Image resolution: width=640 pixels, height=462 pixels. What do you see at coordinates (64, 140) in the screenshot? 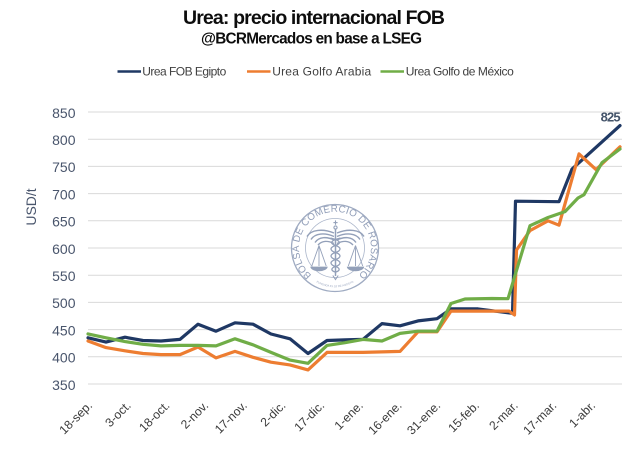
I see `svg-text: 800` at bounding box center [64, 140].